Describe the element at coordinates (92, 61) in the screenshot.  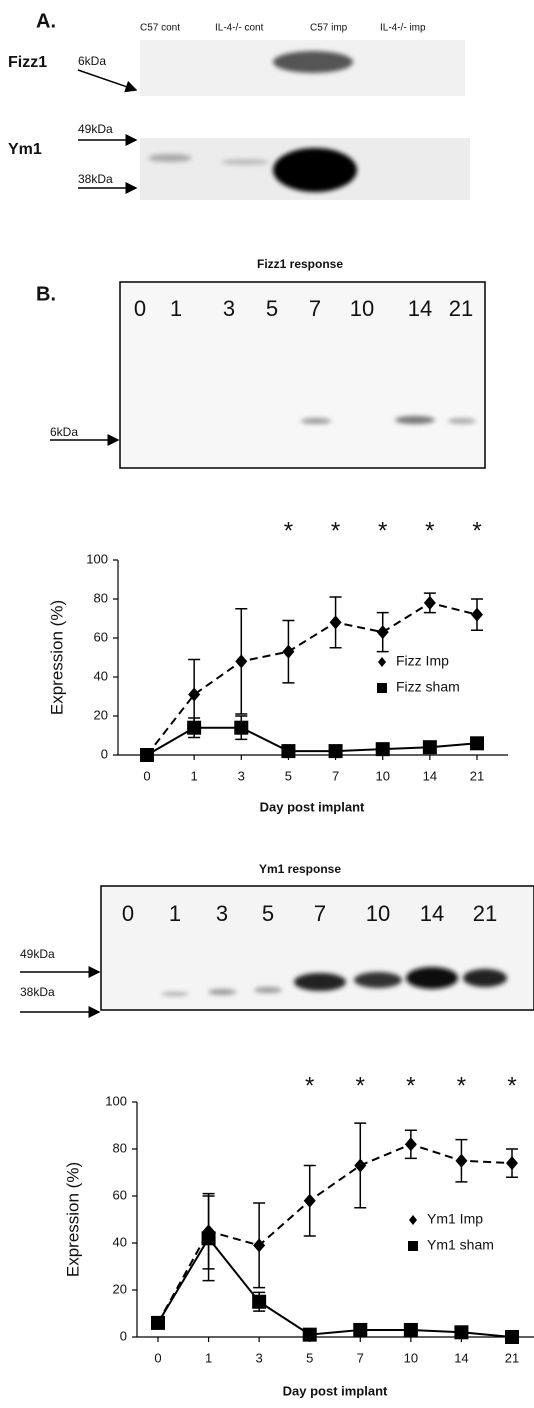
I see `marker-label: 6kDa` at that location.